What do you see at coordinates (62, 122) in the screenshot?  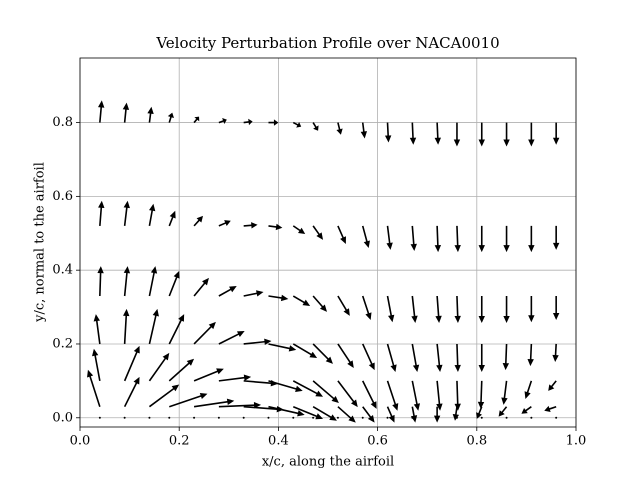 I see `y-tick-label: 0.8` at bounding box center [62, 122].